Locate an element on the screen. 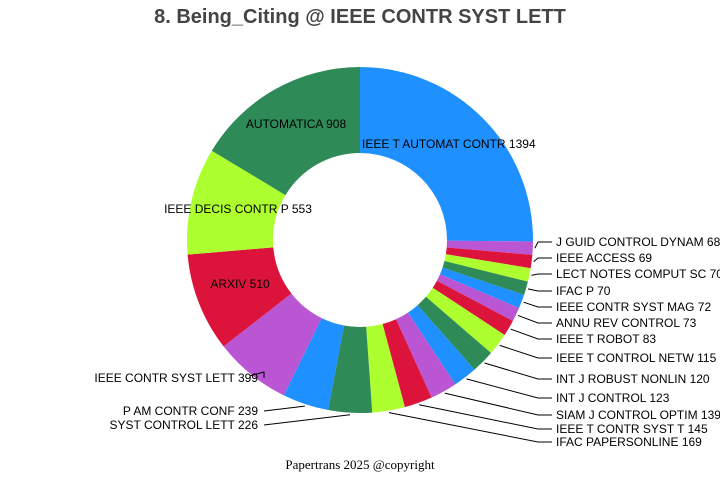 This screenshot has height=480, width=720. slice-ieee-t-control-netw is located at coordinates (465, 320).